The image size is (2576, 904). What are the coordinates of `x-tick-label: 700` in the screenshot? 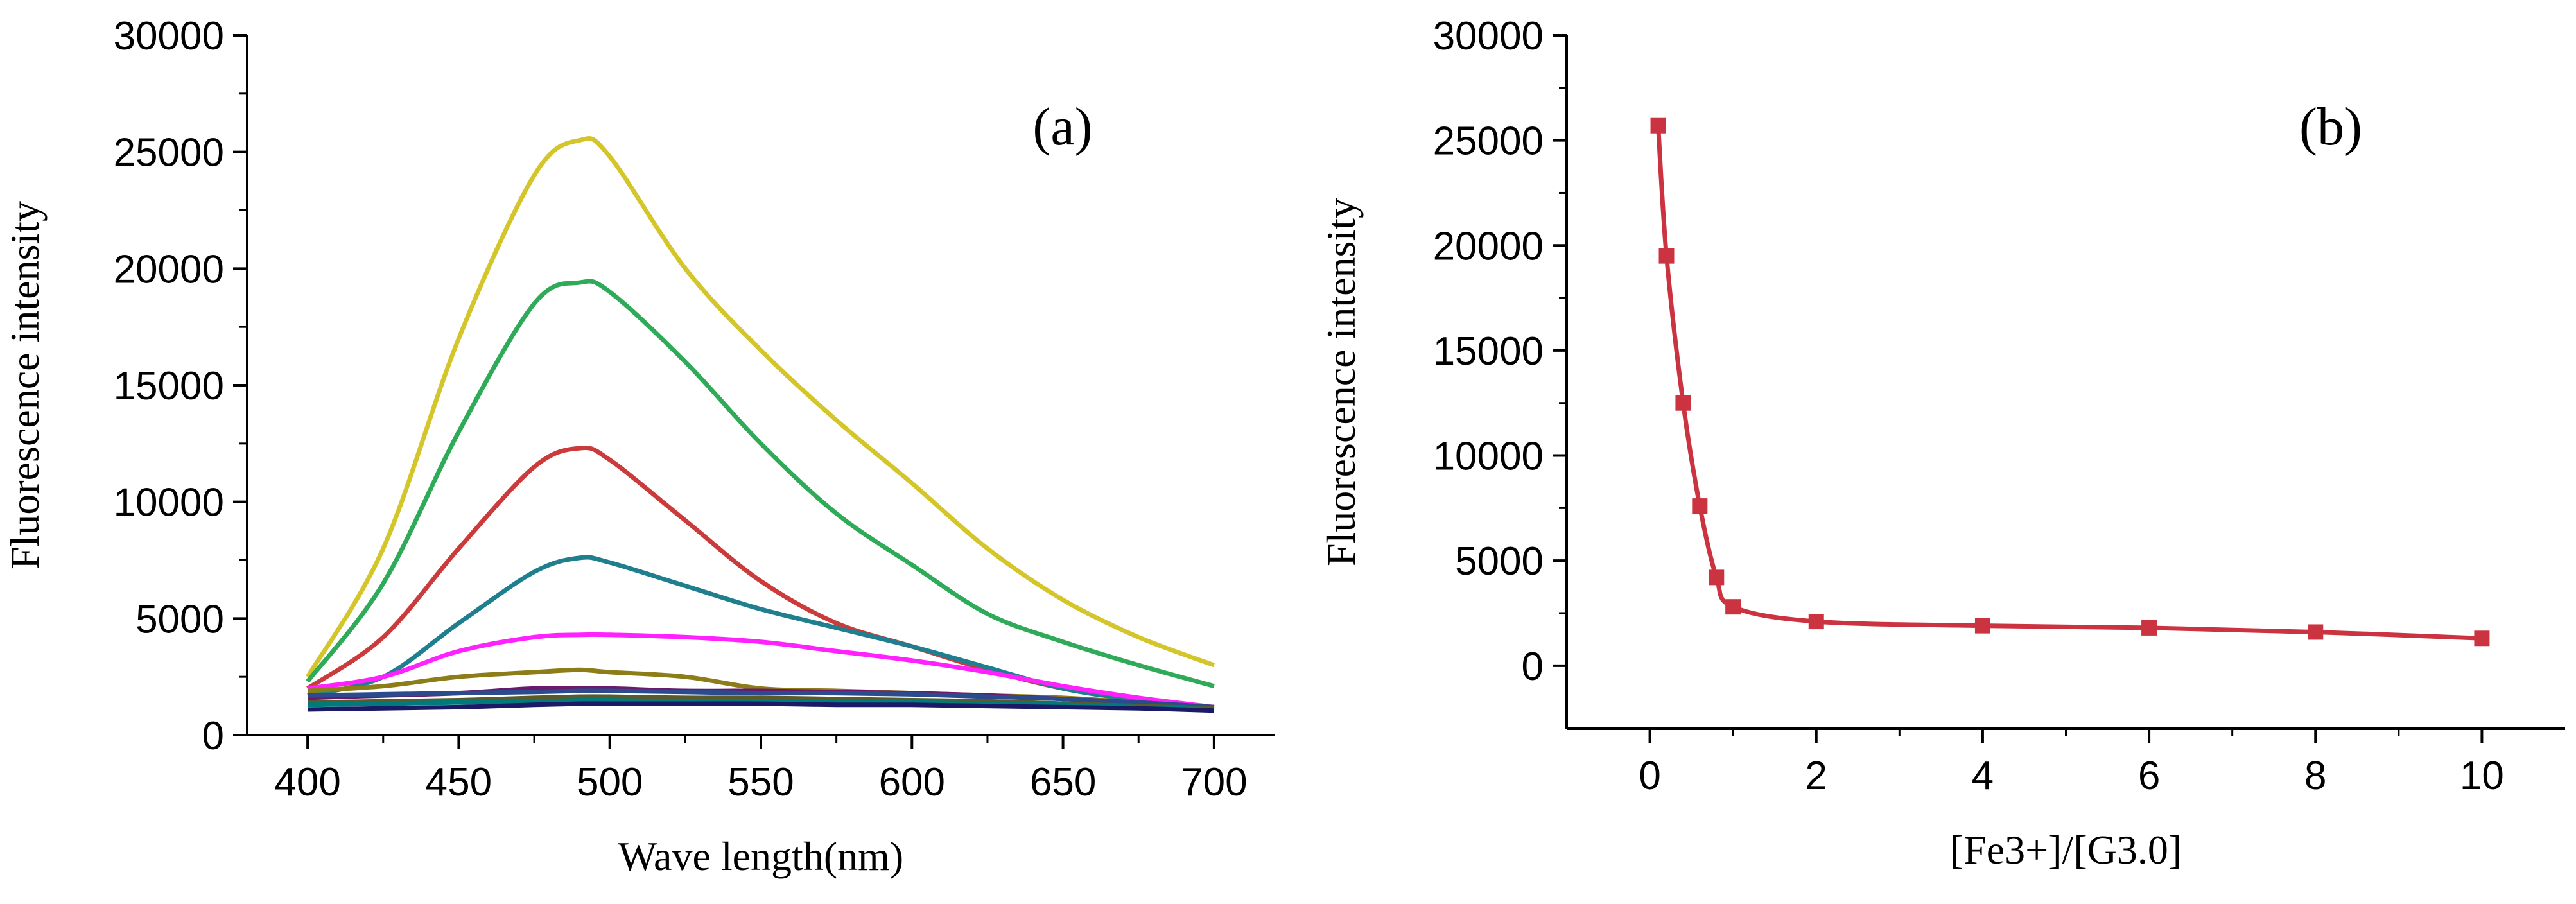 It's located at (1214, 782).